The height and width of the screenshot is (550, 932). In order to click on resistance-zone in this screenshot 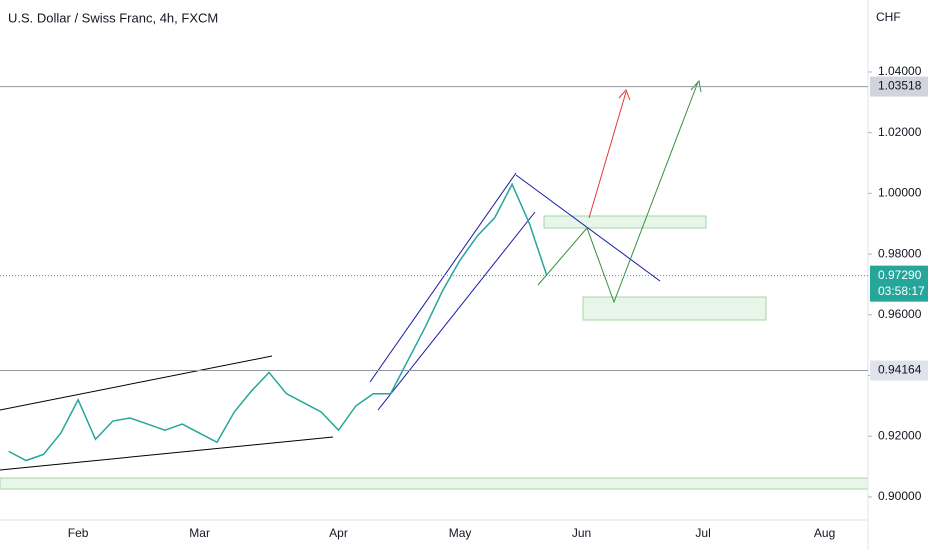, I will do `click(625, 222)`.